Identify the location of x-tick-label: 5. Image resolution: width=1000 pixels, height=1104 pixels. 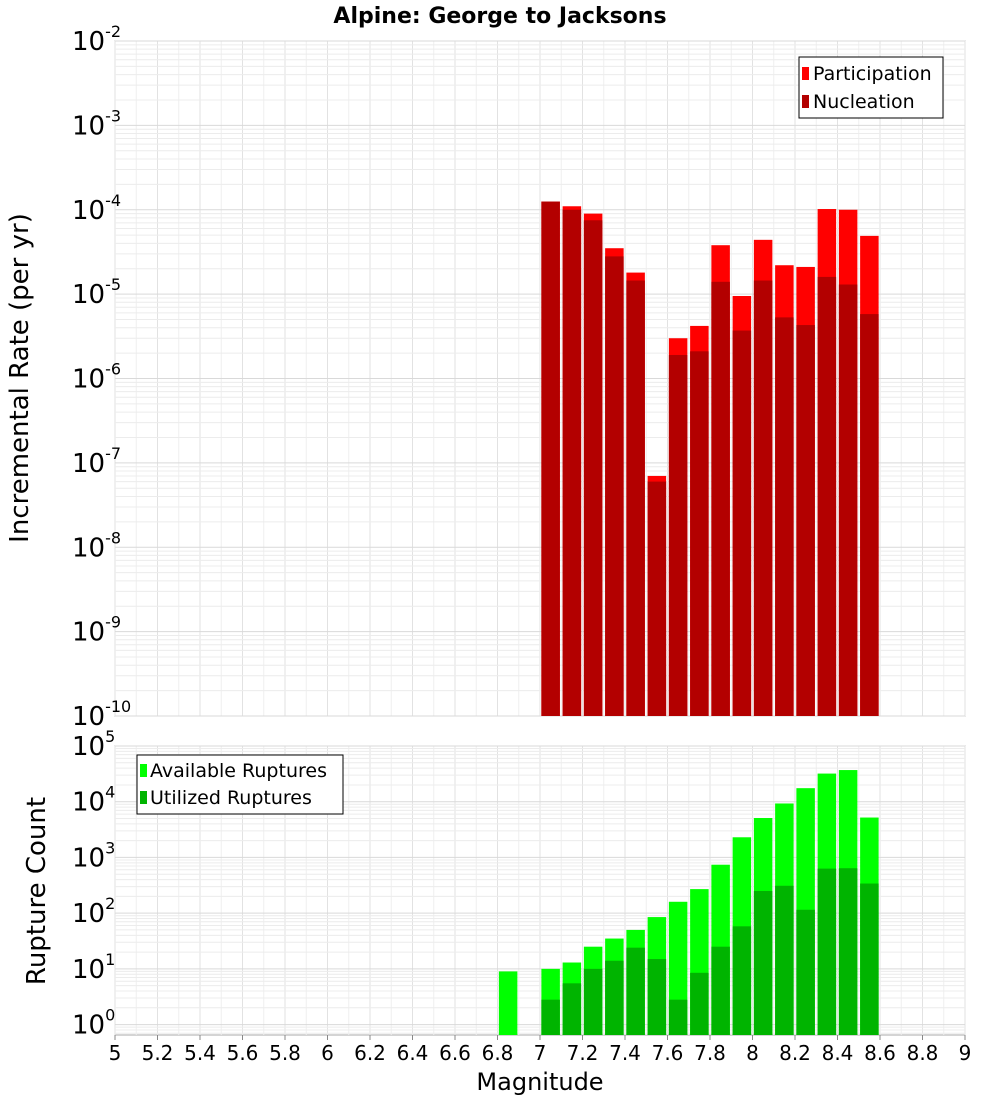
(115, 1053).